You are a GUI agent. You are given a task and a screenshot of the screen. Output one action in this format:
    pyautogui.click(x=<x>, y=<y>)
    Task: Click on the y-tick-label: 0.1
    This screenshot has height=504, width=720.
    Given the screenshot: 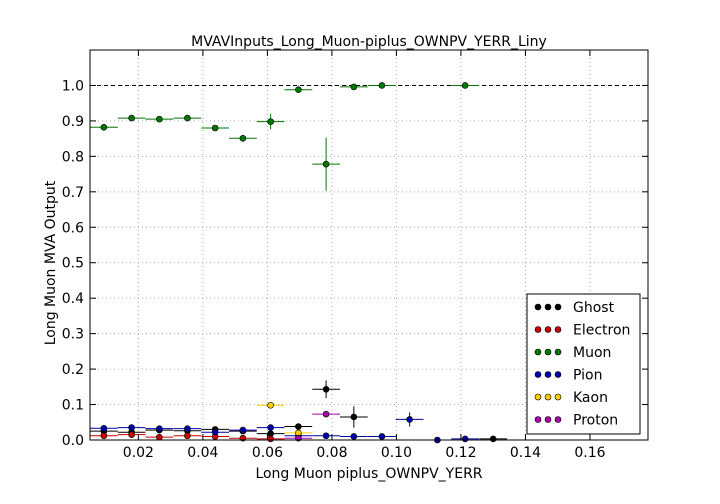 What is the action you would take?
    pyautogui.click(x=73, y=406)
    